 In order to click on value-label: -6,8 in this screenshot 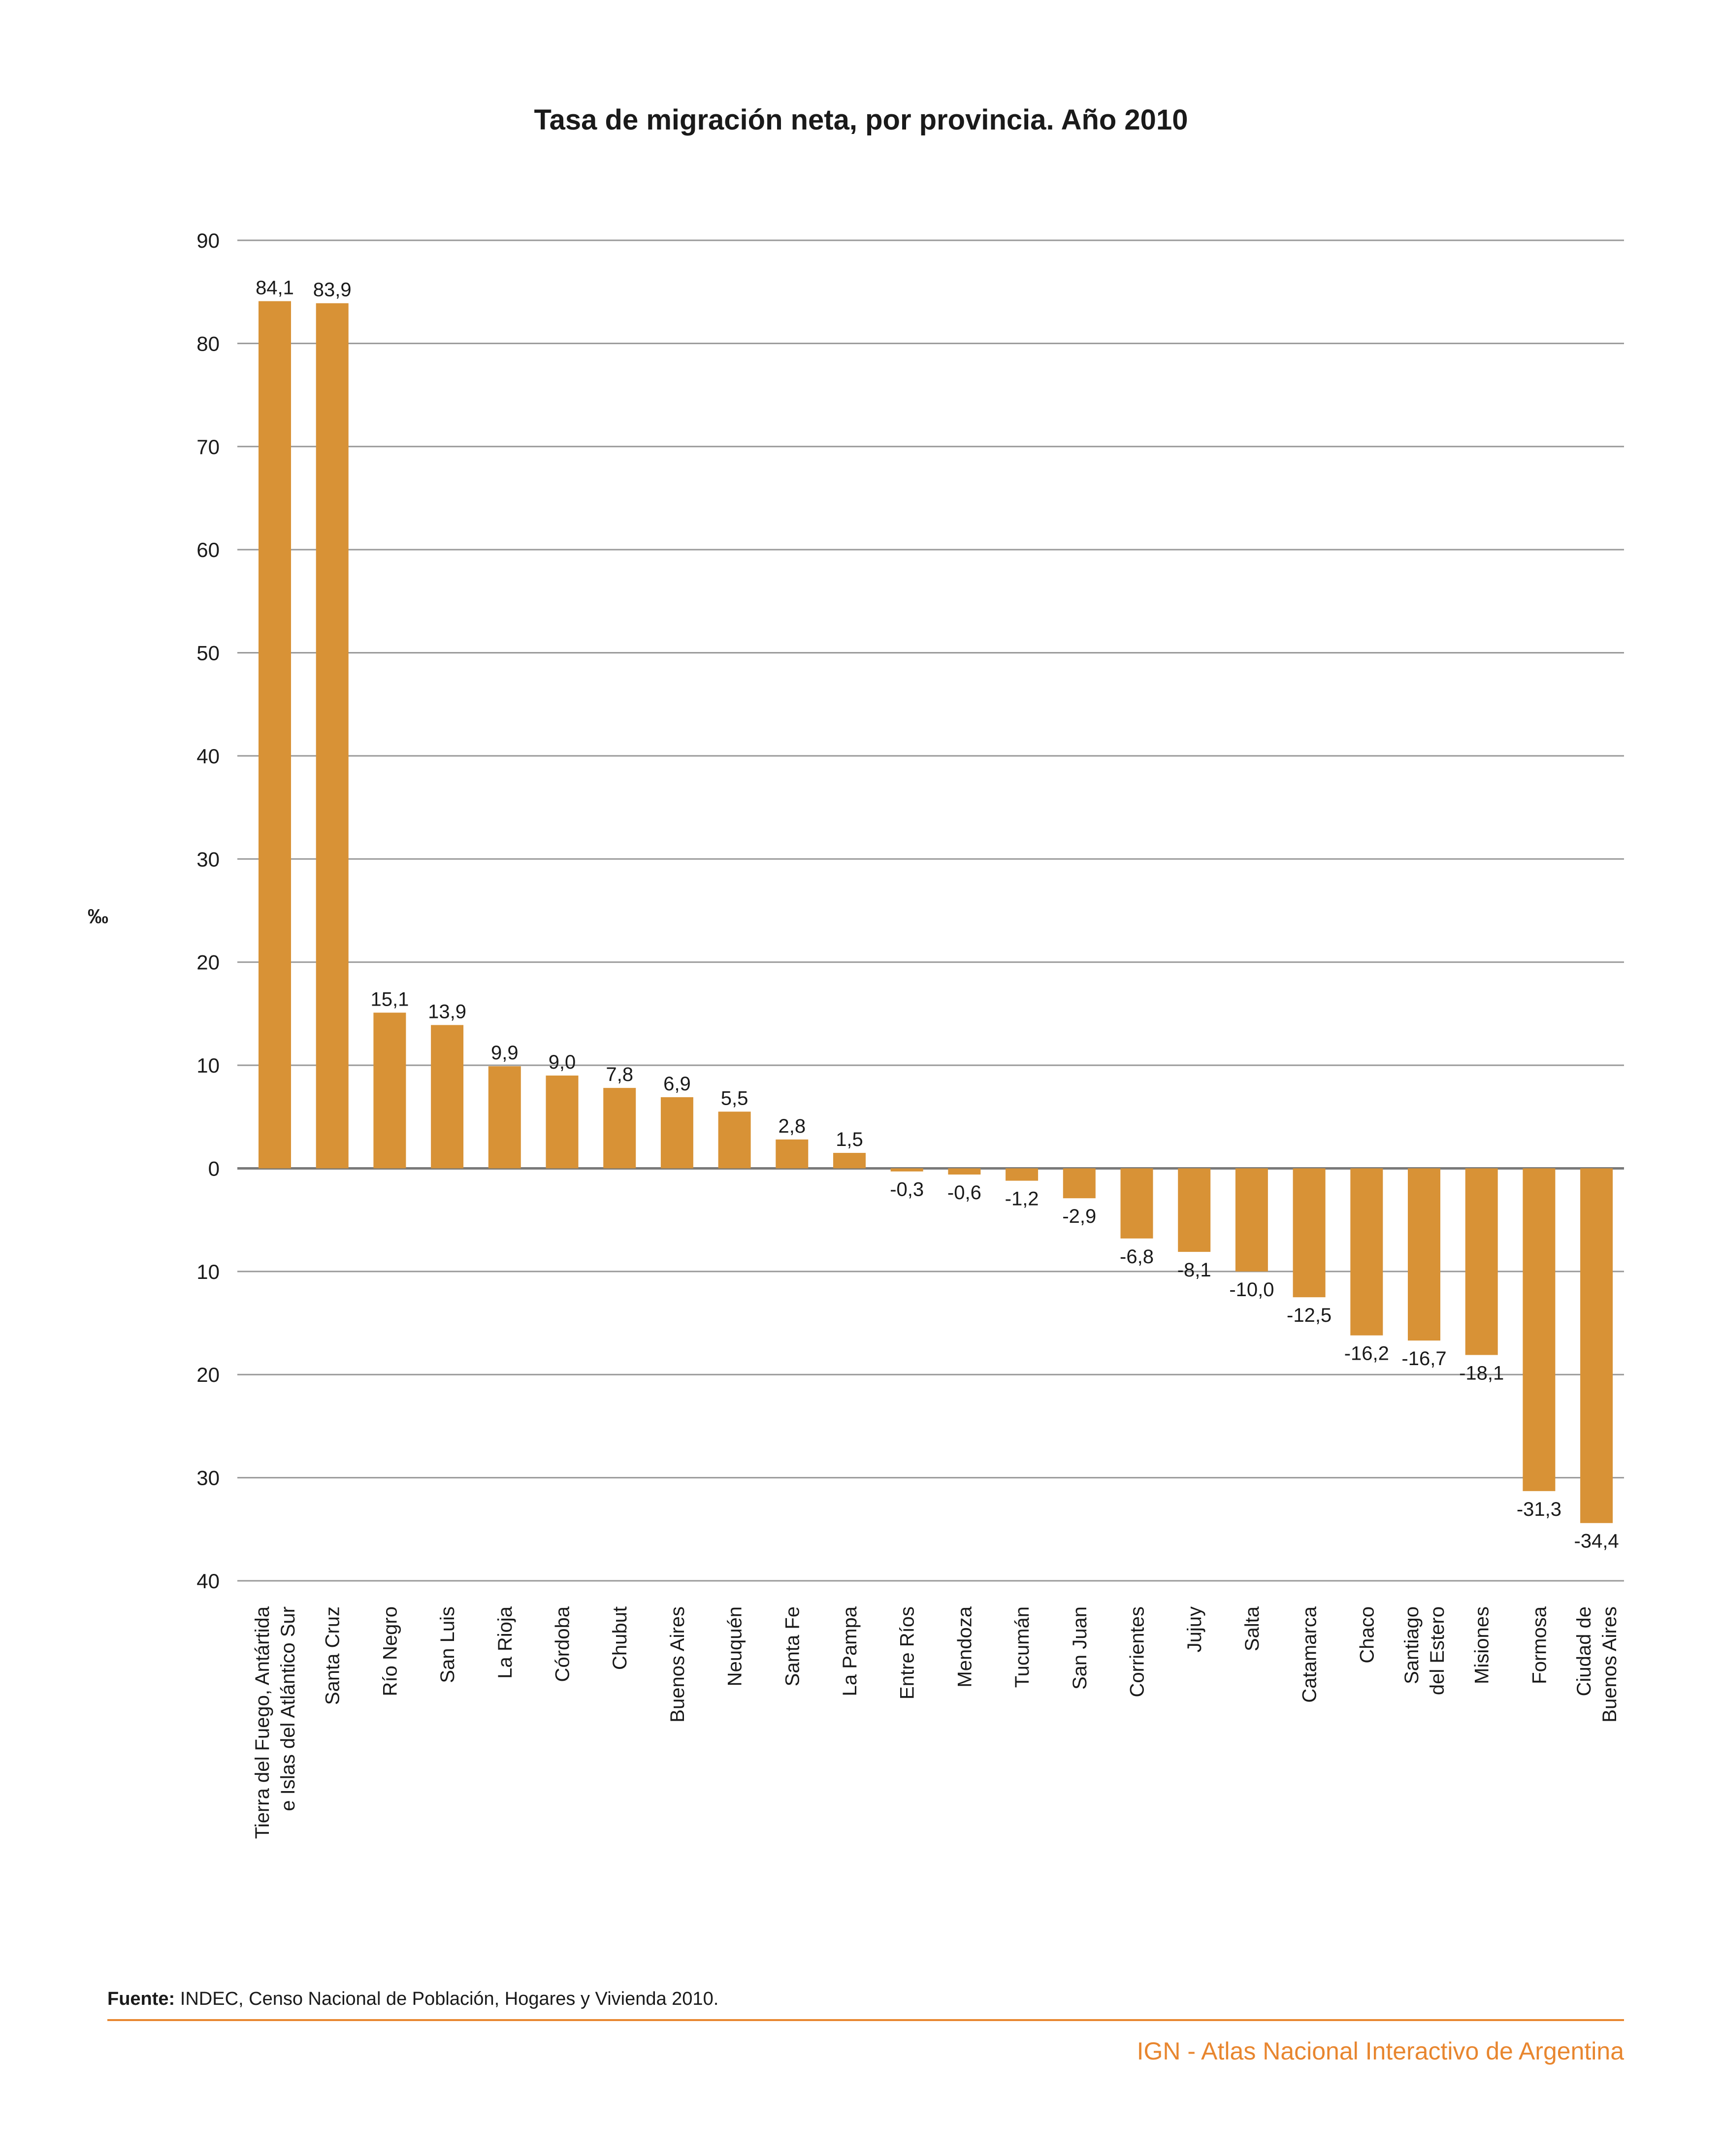, I will do `click(1137, 1257)`.